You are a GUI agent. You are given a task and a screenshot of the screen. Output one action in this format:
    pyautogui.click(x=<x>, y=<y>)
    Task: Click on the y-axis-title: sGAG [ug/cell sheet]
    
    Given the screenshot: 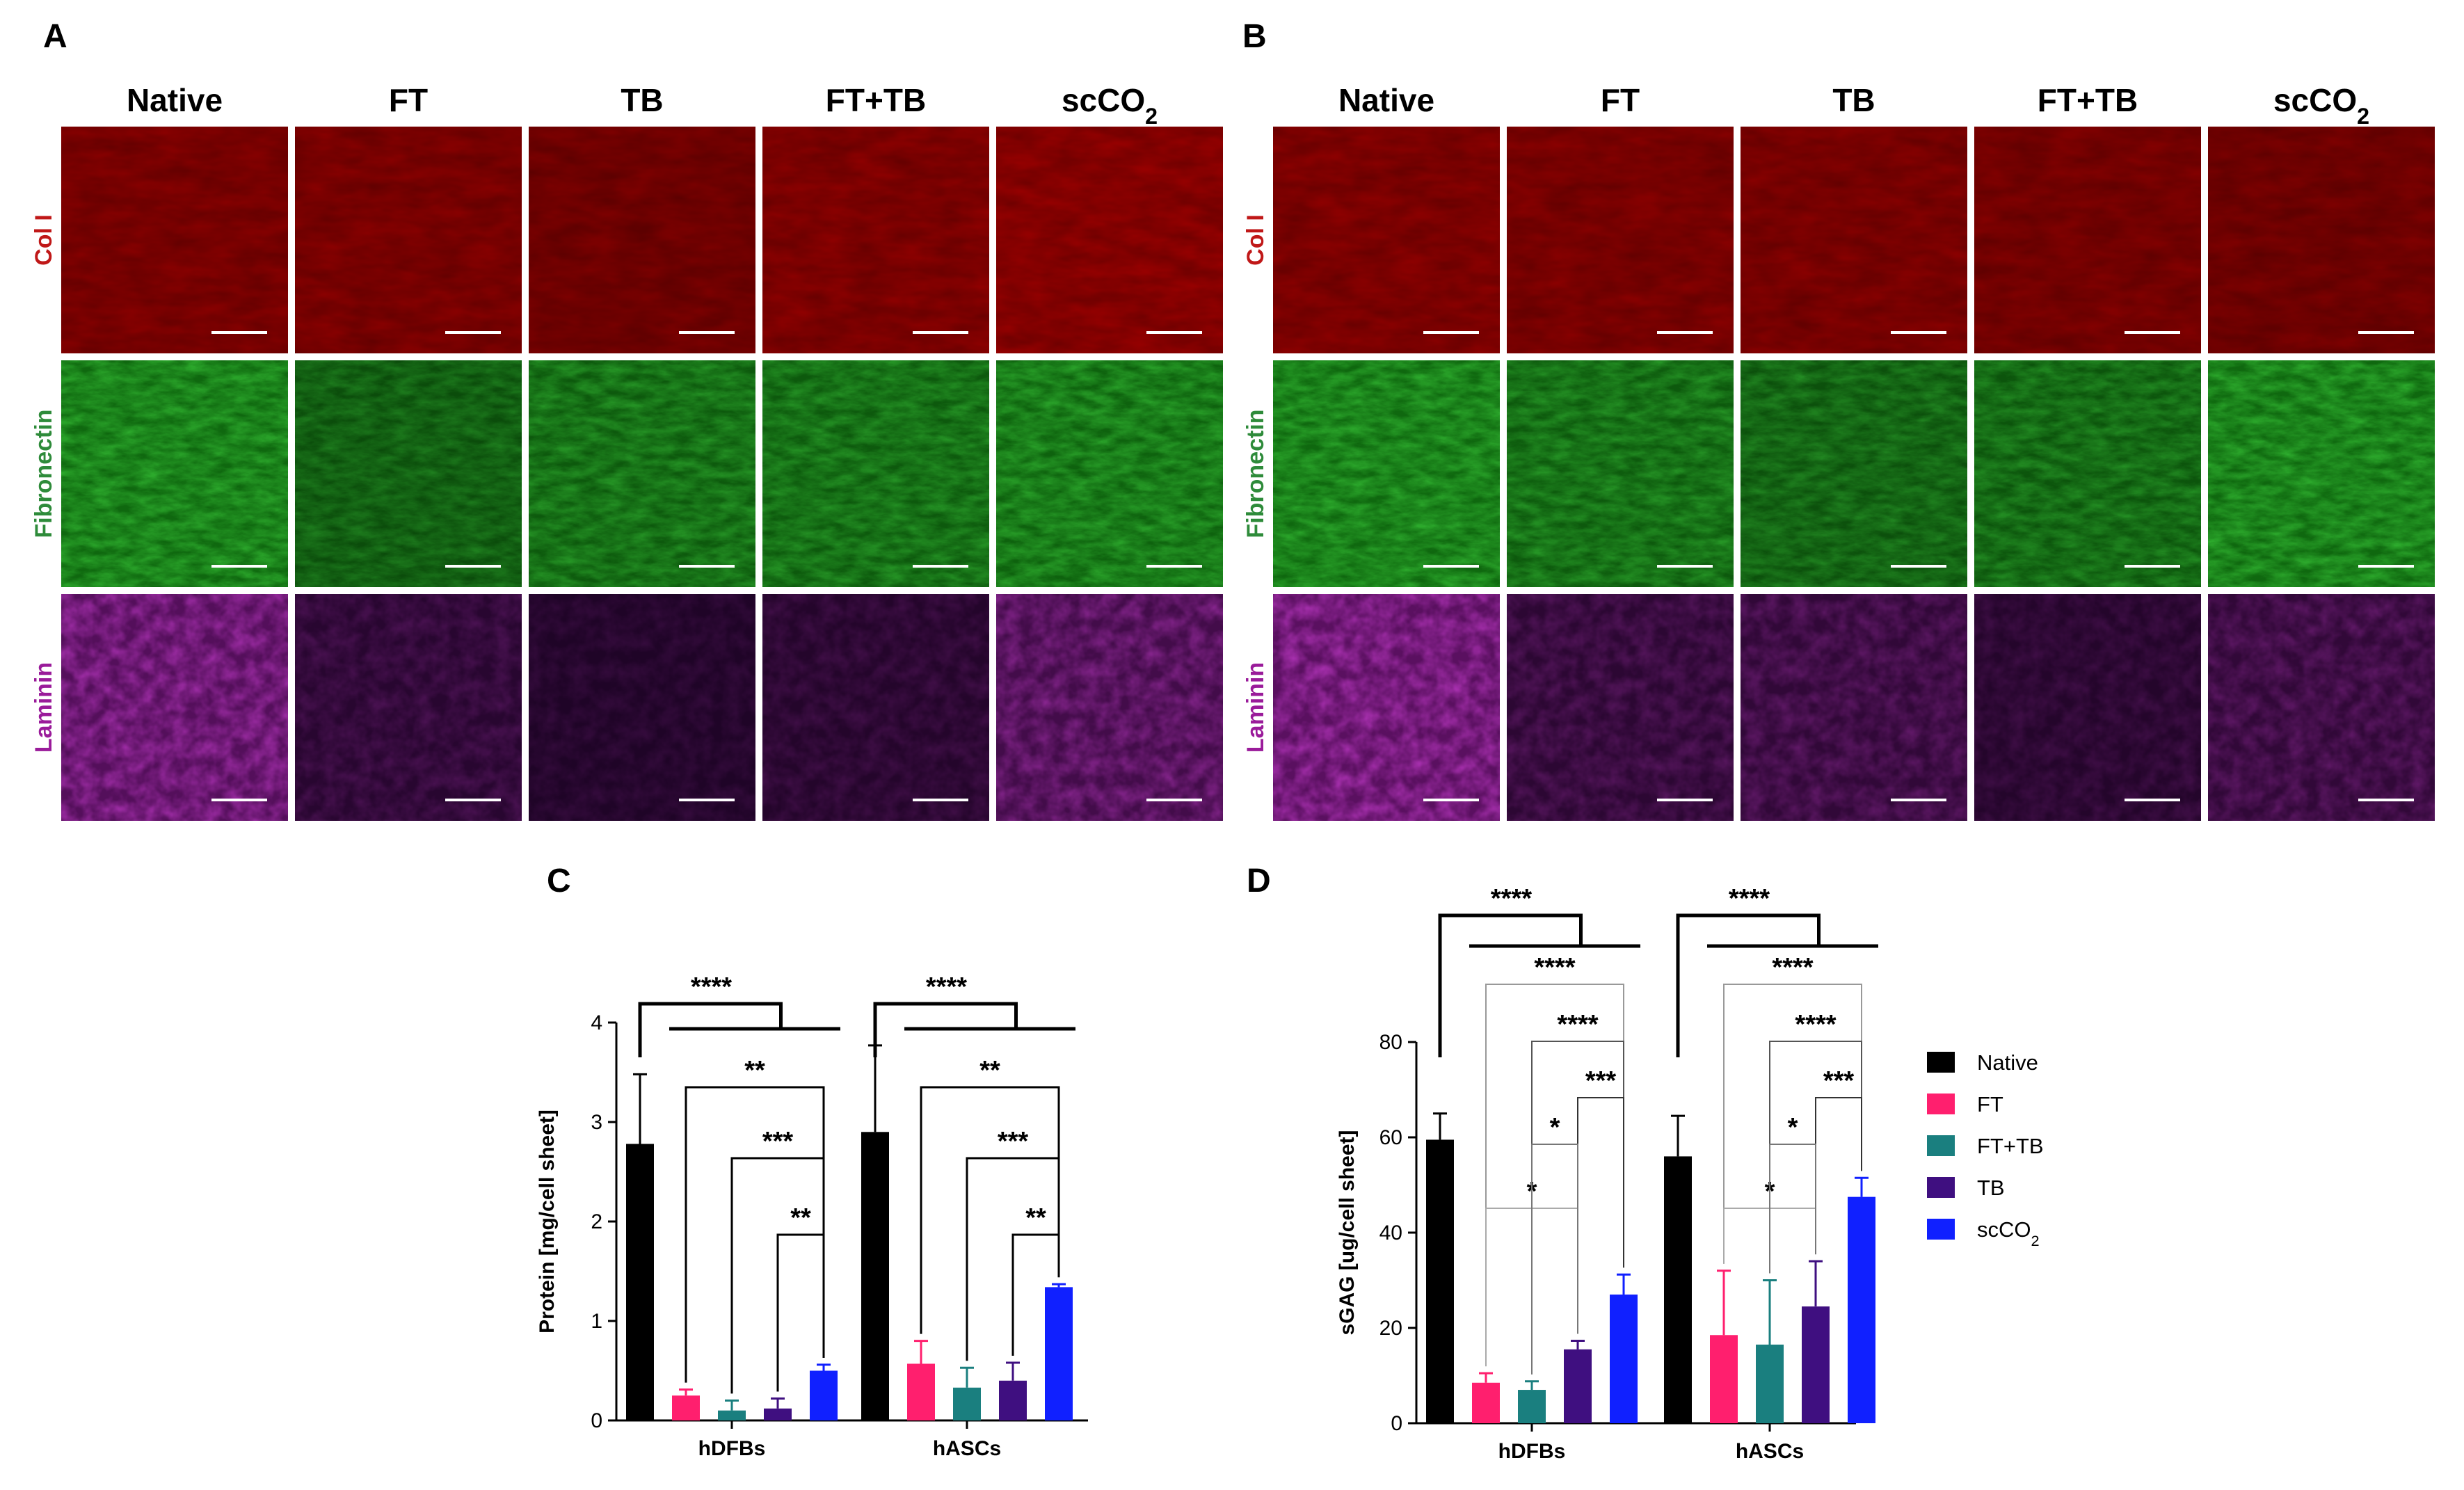 What is the action you would take?
    pyautogui.click(x=1347, y=1232)
    